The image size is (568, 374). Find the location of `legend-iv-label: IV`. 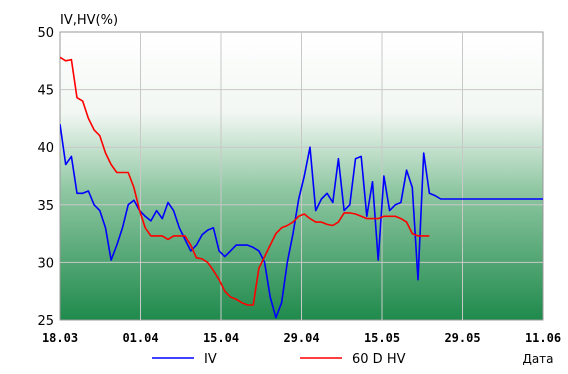

legend-iv-label: IV is located at coordinates (210, 359).